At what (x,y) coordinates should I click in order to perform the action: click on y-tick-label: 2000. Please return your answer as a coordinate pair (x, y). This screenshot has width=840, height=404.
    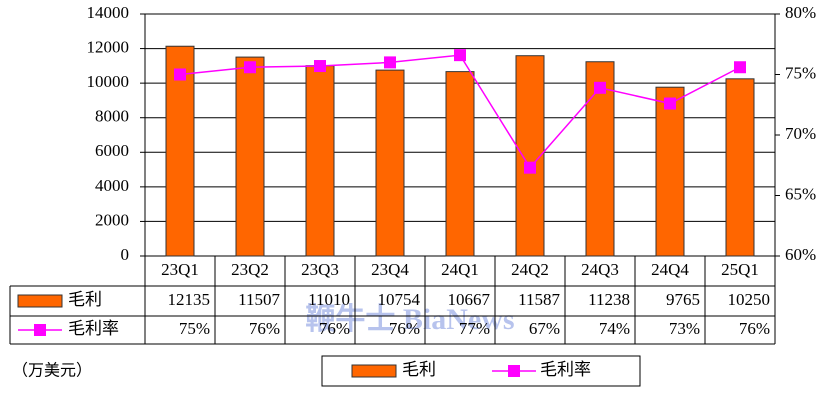
    Looking at the image, I should click on (112, 219).